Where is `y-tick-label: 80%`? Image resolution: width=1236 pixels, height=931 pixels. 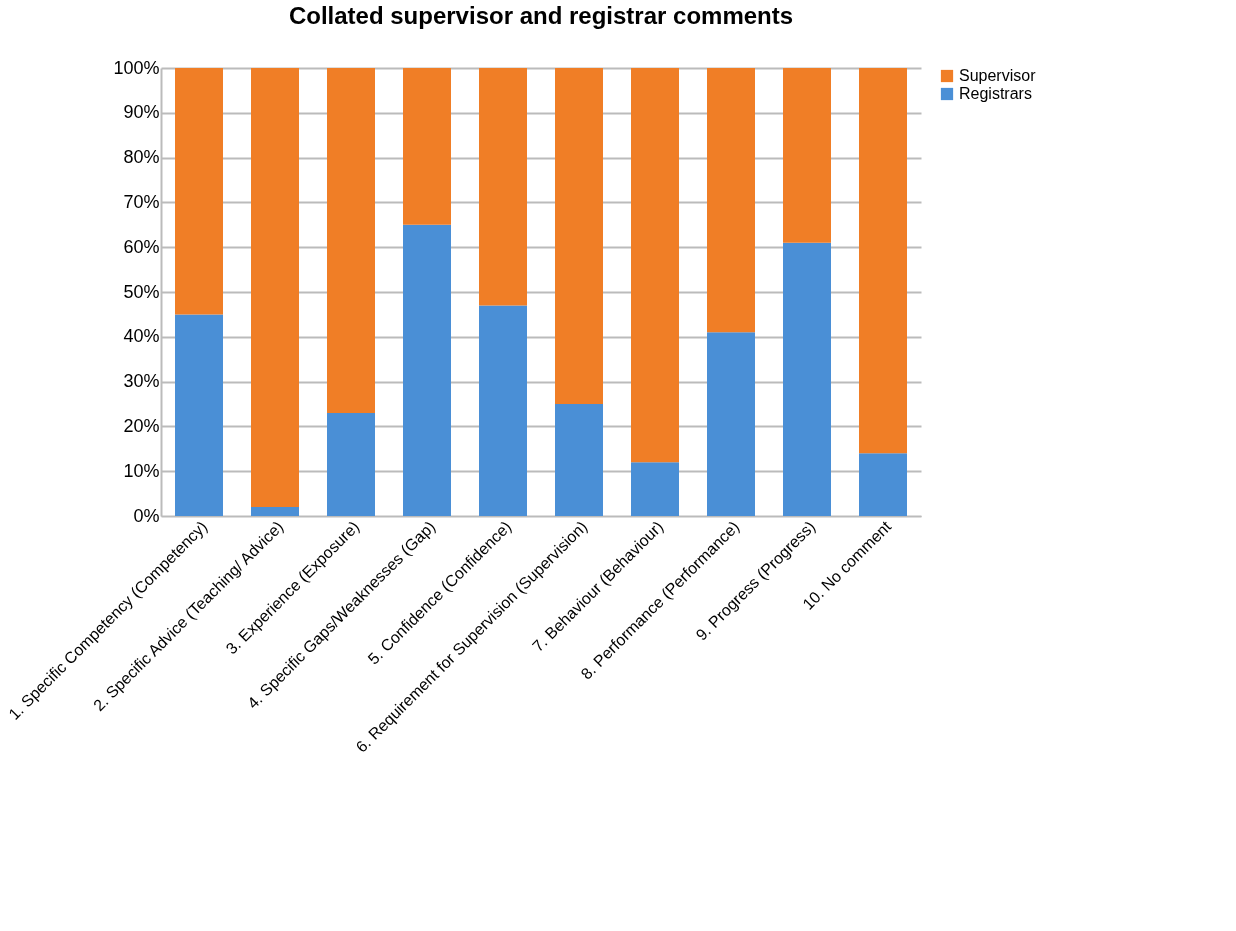
y-tick-label: 80% is located at coordinates (141, 157).